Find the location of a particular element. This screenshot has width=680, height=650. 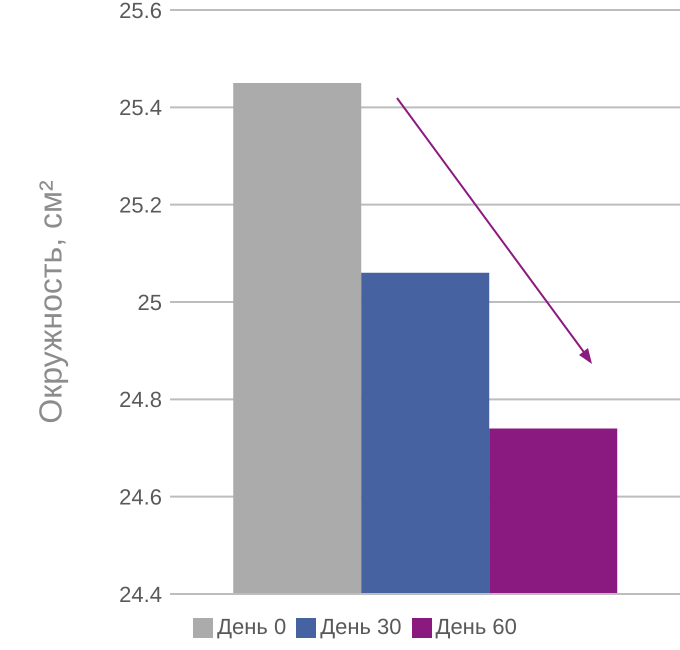

y-tick-label: 24.6 is located at coordinates (140, 497).